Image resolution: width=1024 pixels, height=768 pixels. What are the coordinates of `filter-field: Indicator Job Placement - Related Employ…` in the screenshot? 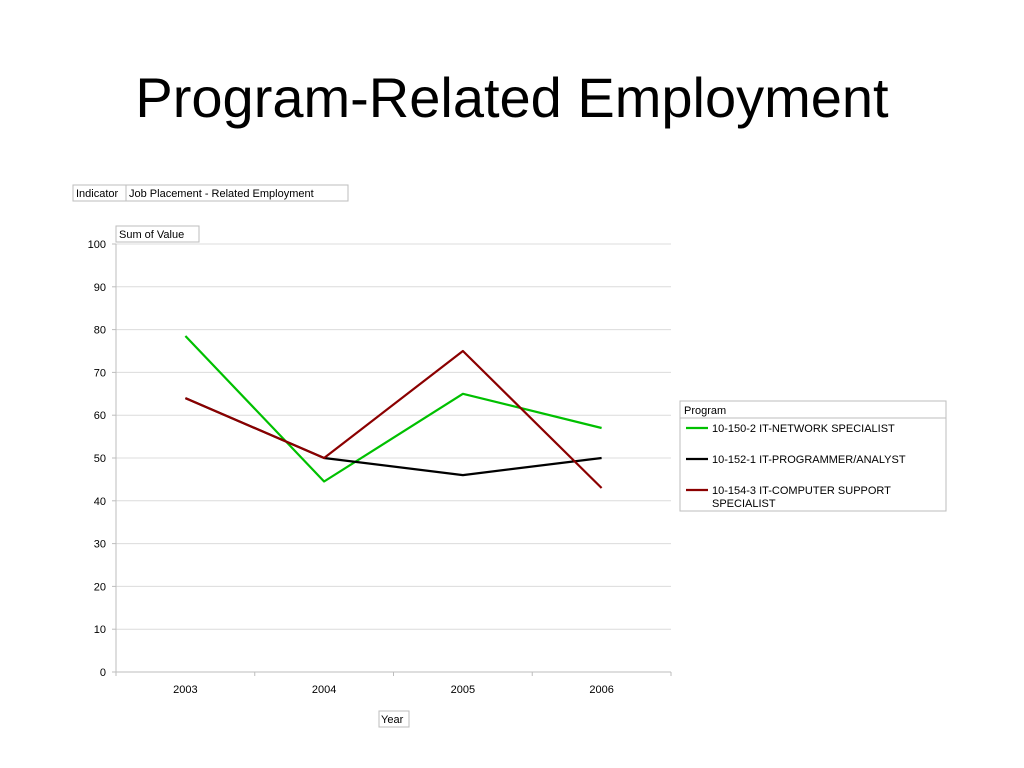 It's located at (210, 193).